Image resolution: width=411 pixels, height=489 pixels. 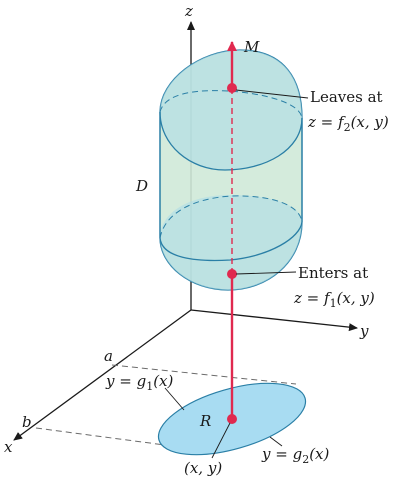 What do you see at coordinates (8, 447) in the screenshot?
I see `x-axis-label: x` at bounding box center [8, 447].